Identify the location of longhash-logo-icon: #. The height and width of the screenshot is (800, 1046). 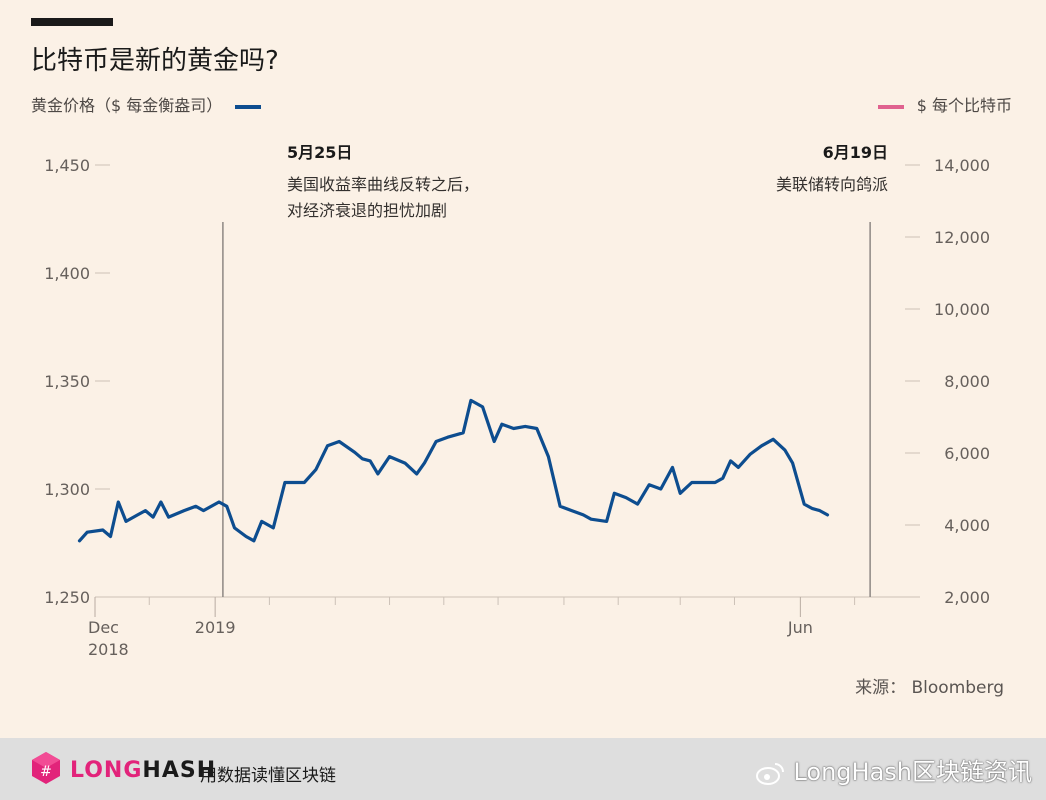
(46, 768).